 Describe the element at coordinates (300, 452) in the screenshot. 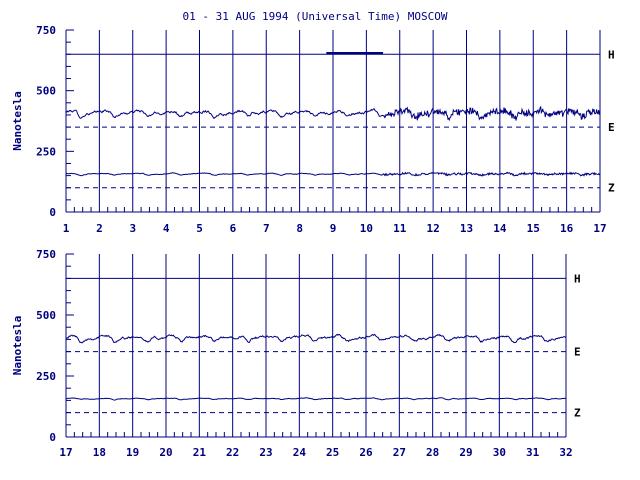

I see `x-tick-label: 24` at that location.